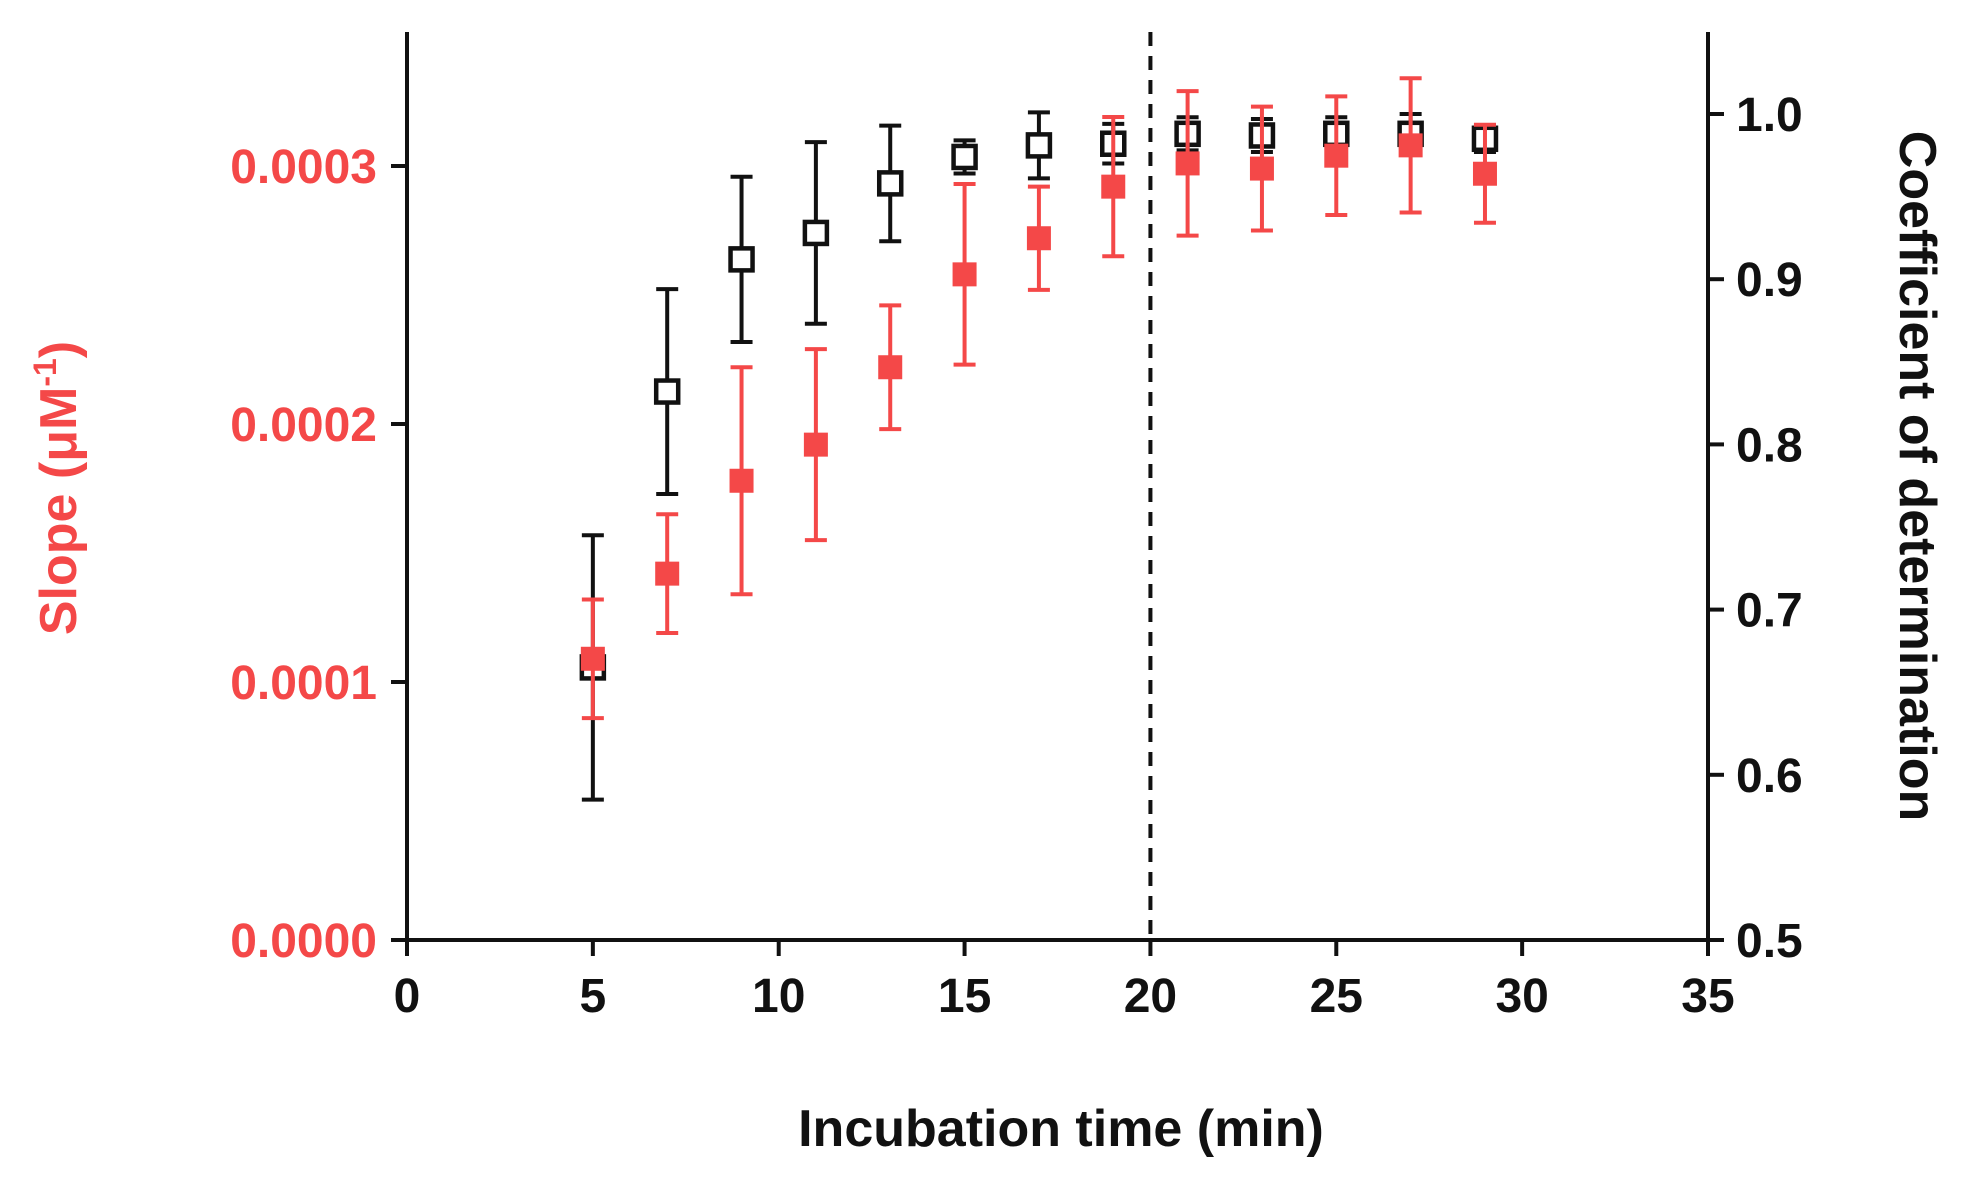 The height and width of the screenshot is (1182, 1975). What do you see at coordinates (407, 996) in the screenshot?
I see `x-tick-label: 0` at bounding box center [407, 996].